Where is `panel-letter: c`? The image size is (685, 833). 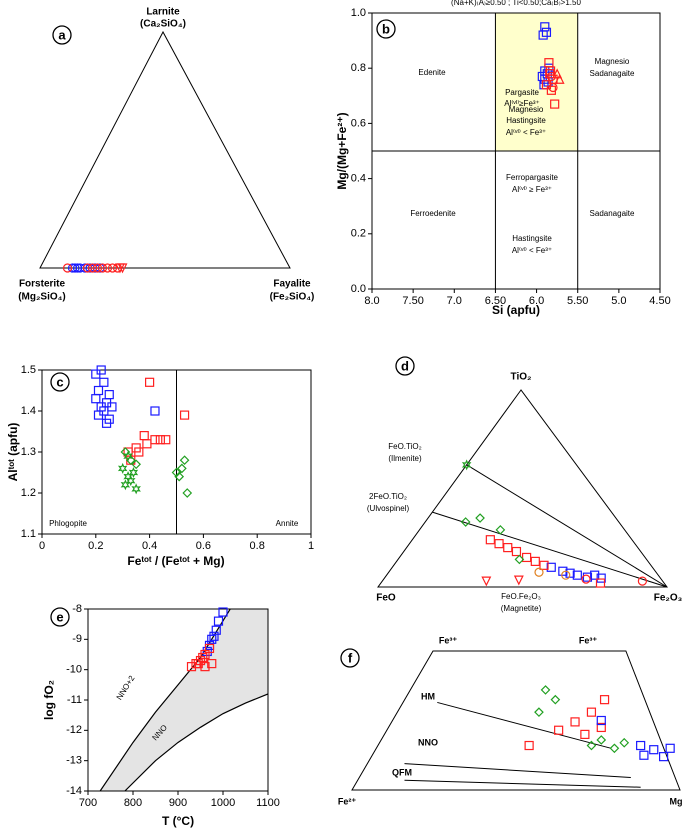
panel-letter: c is located at coordinates (59, 381).